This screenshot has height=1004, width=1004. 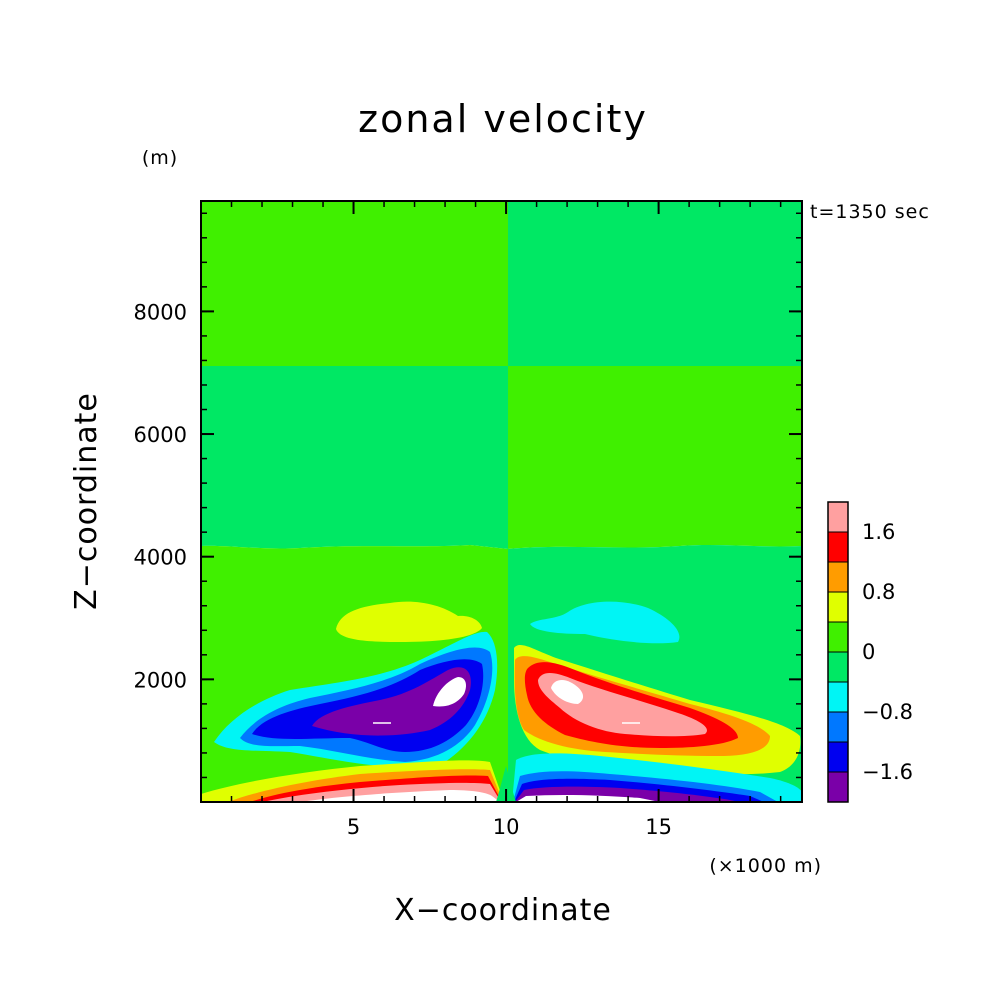 What do you see at coordinates (86, 501) in the screenshot?
I see `y-axis-label: Z−coordinate` at bounding box center [86, 501].